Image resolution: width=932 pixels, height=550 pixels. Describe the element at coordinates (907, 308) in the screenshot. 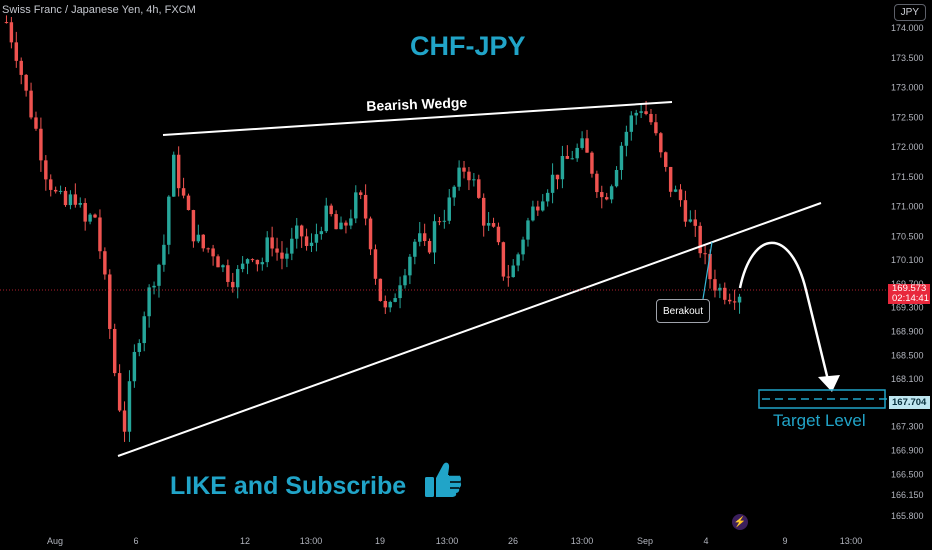

I see `y-tick-label: 169.300` at that location.